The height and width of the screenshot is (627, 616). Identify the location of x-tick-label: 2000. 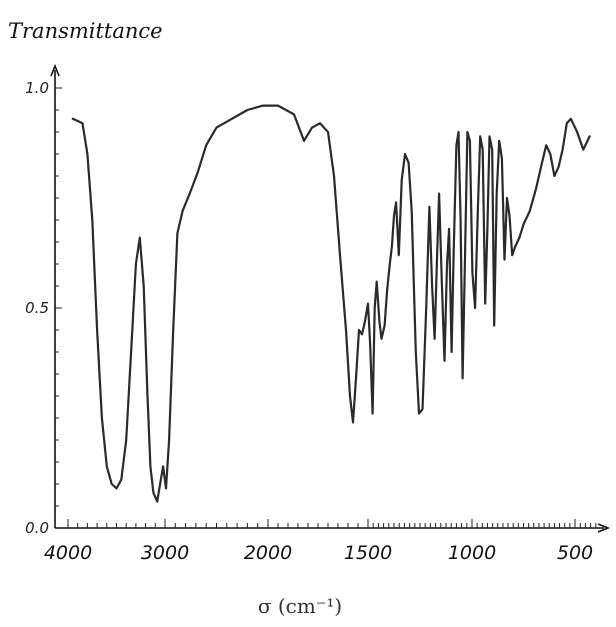
(268, 553).